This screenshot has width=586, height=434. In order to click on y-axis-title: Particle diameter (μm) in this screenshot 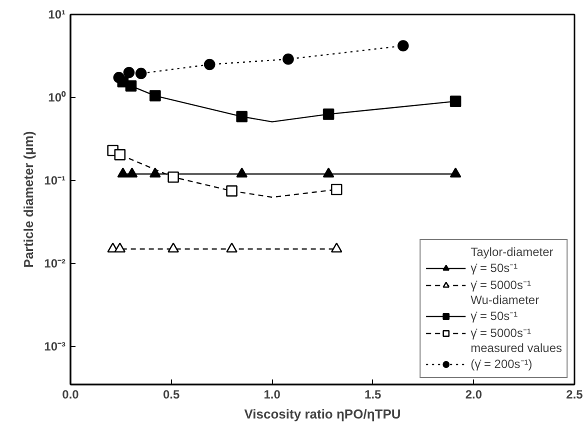, I will do `click(28, 199)`.